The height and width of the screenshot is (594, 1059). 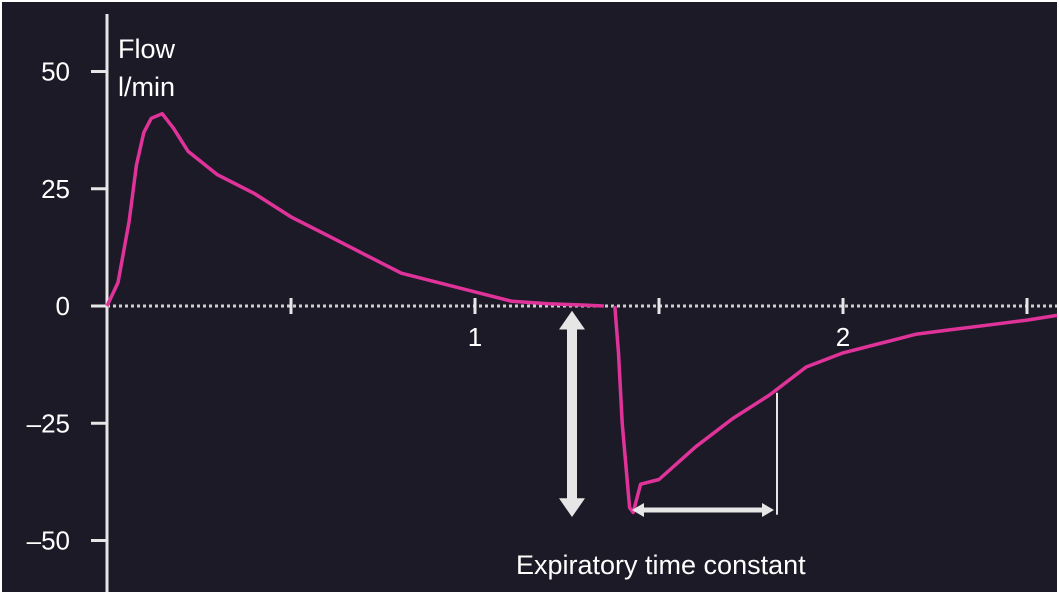 I want to click on peak-flow-arrow-head-down, so click(x=572, y=508).